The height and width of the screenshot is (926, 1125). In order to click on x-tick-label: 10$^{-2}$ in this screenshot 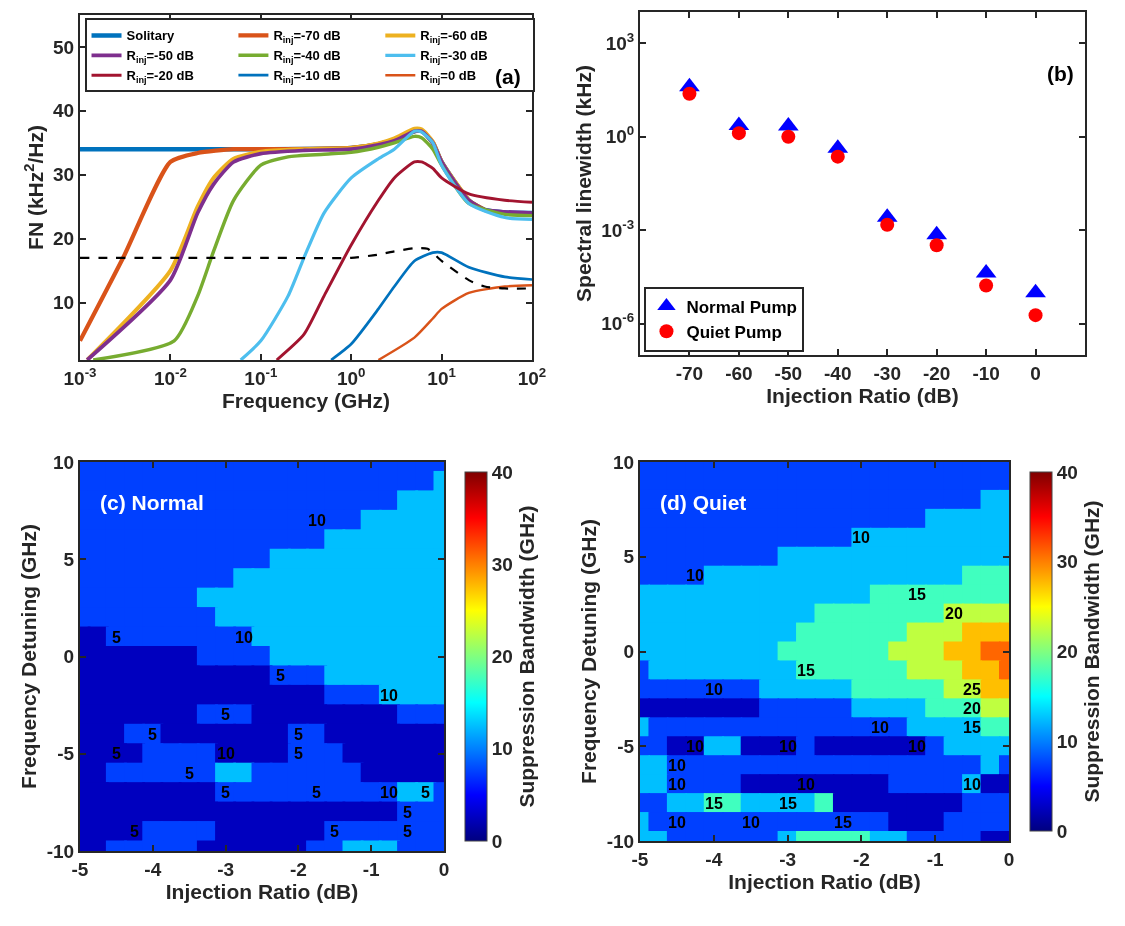, I will do `click(170, 376)`.